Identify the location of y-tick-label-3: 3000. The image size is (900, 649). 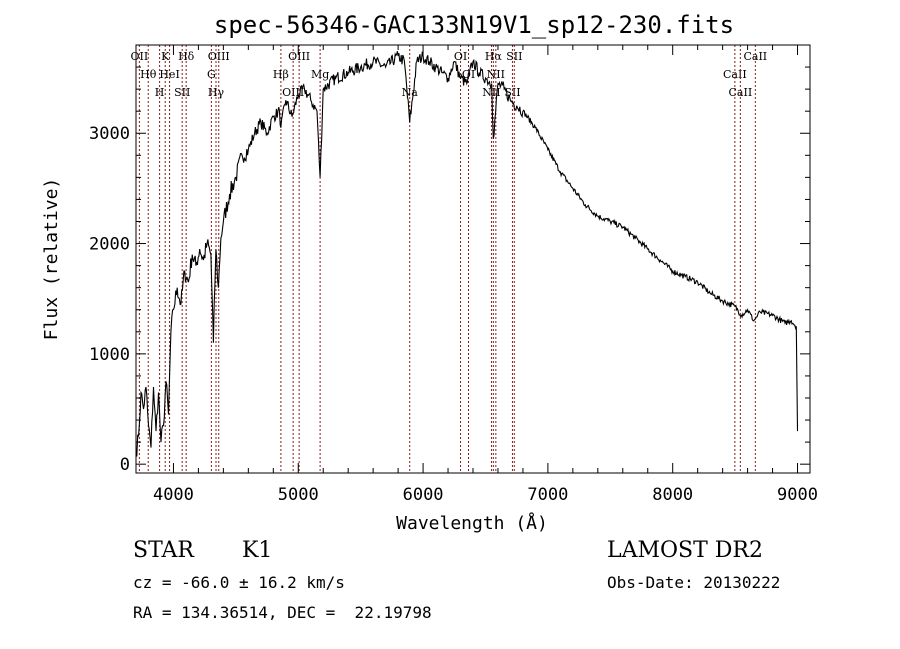
(109, 134).